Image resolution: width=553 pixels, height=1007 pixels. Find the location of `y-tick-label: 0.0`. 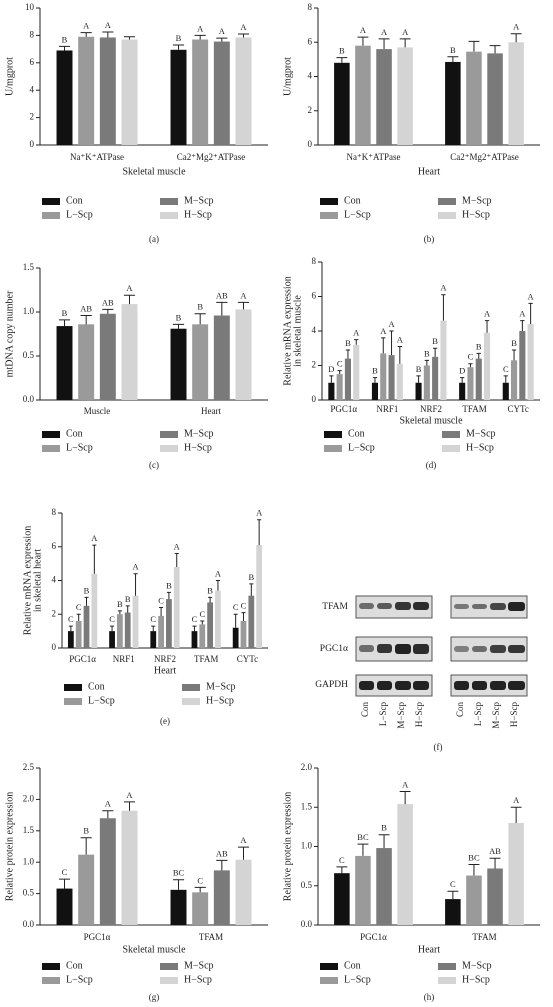

y-tick-label: 0.0 is located at coordinates (29, 399).